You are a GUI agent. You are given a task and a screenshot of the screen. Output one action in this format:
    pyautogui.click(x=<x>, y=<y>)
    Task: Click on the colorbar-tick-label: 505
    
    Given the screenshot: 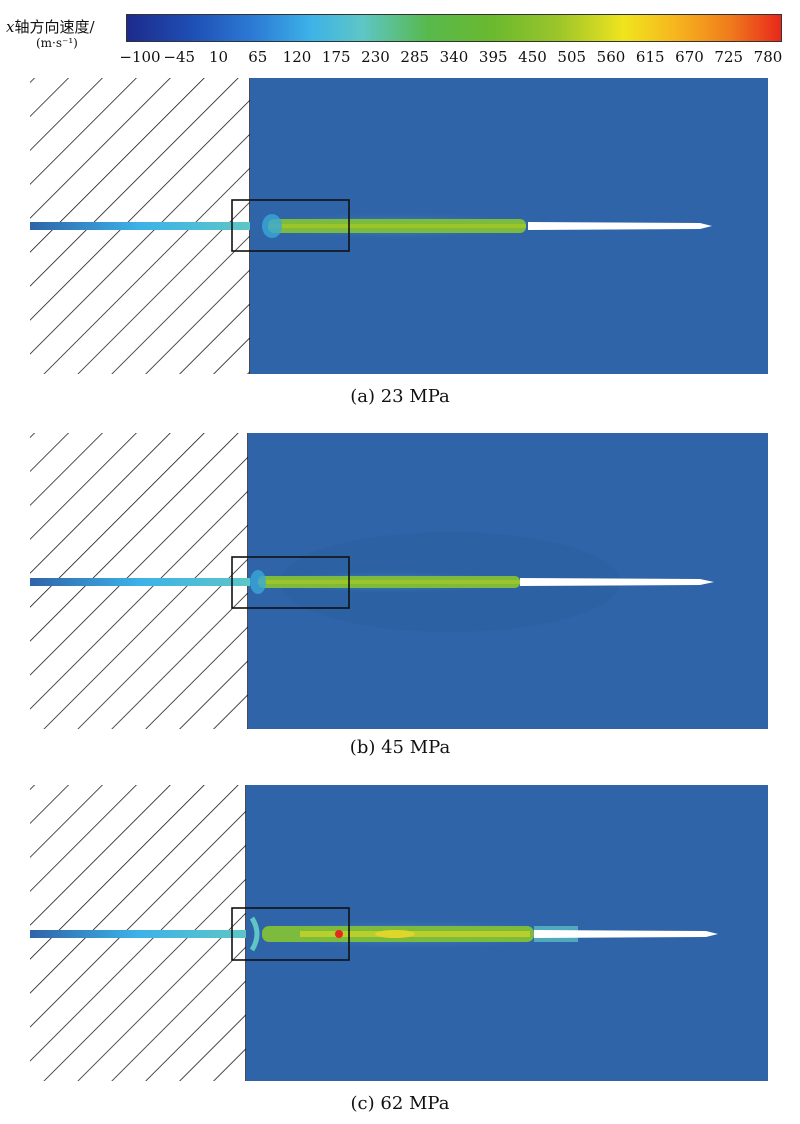 What is the action you would take?
    pyautogui.click(x=572, y=57)
    